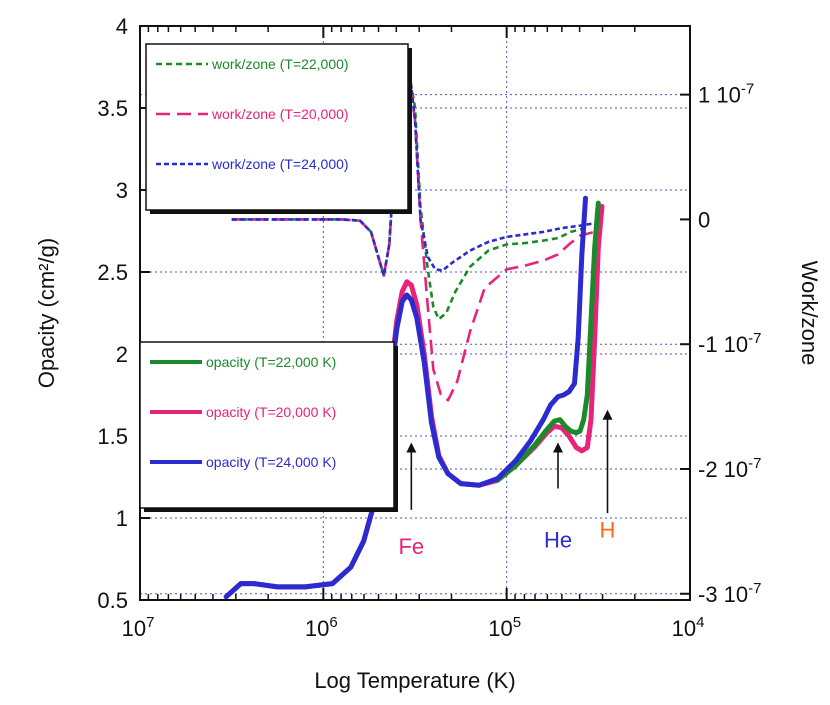  Describe the element at coordinates (280, 64) in the screenshot. I see `legend-work-label: work/zone (T=22,000)` at that location.